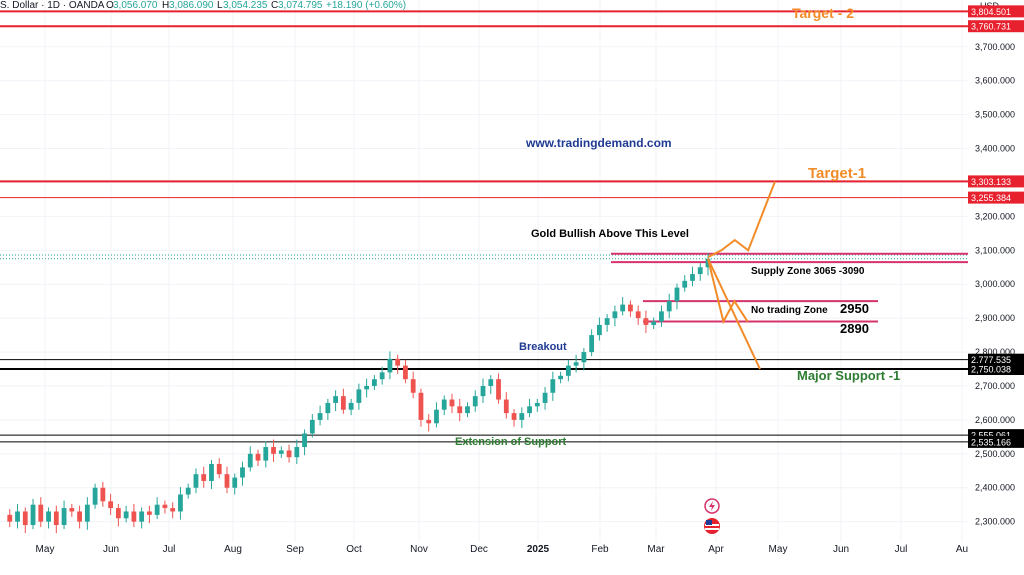  What do you see at coordinates (712, 506) in the screenshot?
I see `lightning-icon` at bounding box center [712, 506].